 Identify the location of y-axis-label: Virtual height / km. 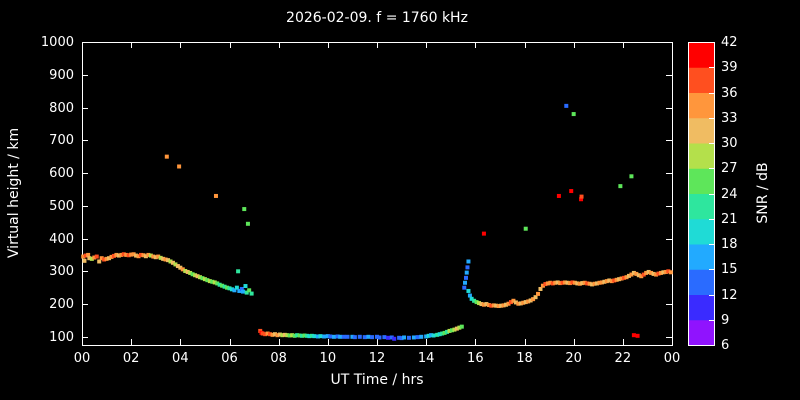
(14, 193).